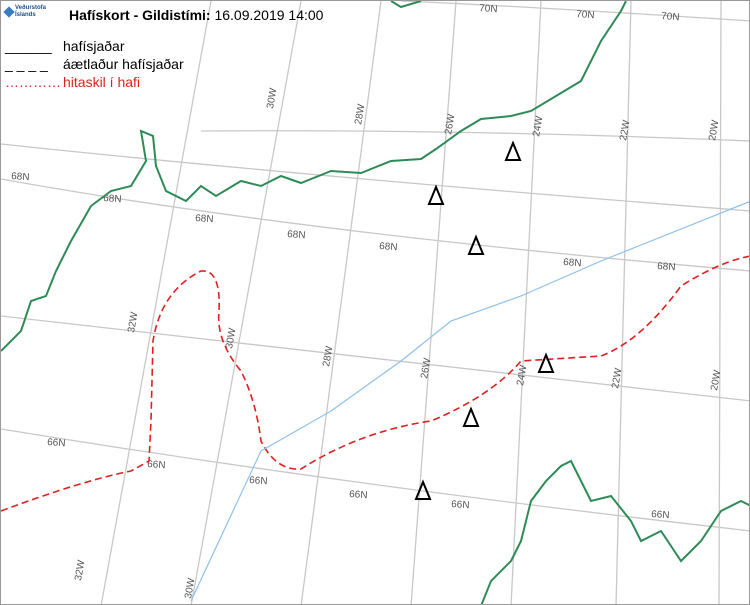  Describe the element at coordinates (25, 15) in the screenshot. I see `logo-text: Íslands` at that location.